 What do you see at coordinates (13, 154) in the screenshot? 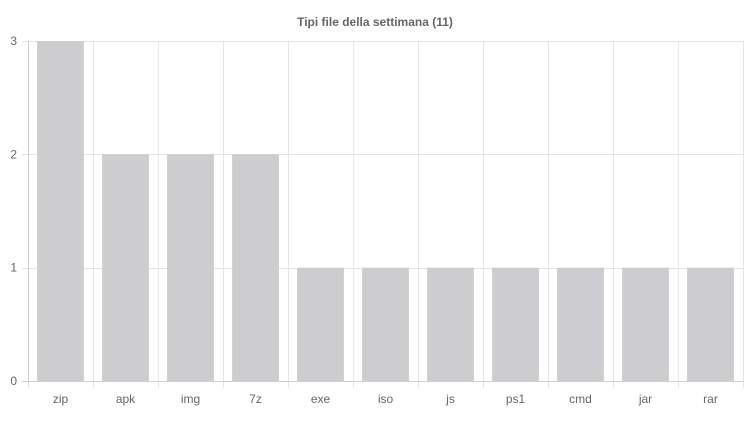
I see `y-tick-label: 2` at bounding box center [13, 154].